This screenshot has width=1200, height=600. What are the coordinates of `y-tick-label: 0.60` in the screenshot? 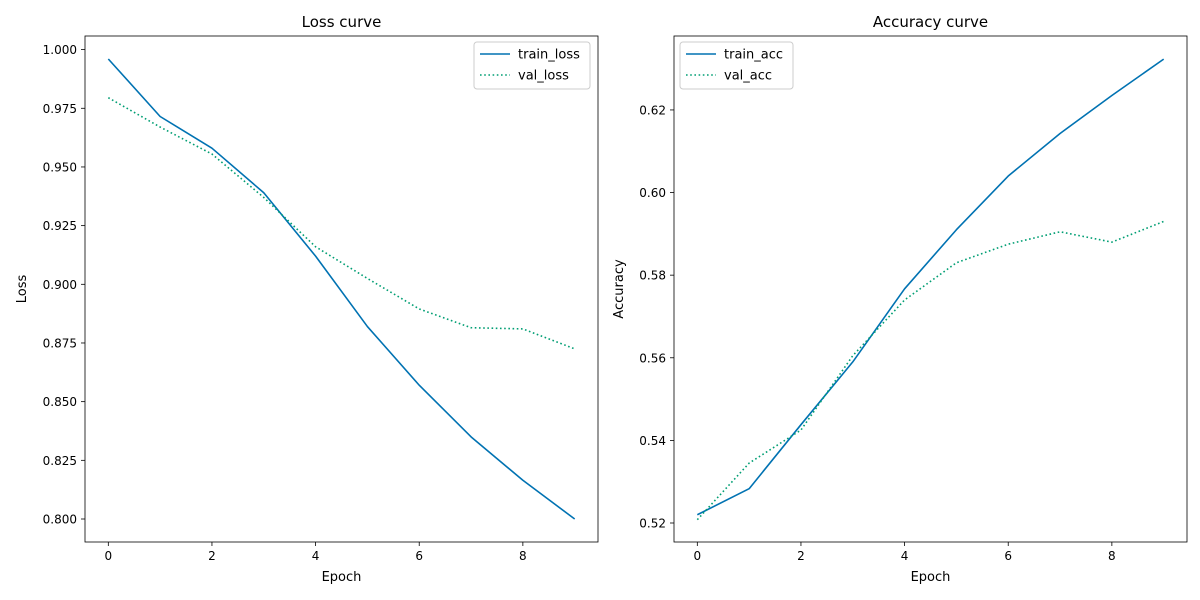 It's located at (652, 193).